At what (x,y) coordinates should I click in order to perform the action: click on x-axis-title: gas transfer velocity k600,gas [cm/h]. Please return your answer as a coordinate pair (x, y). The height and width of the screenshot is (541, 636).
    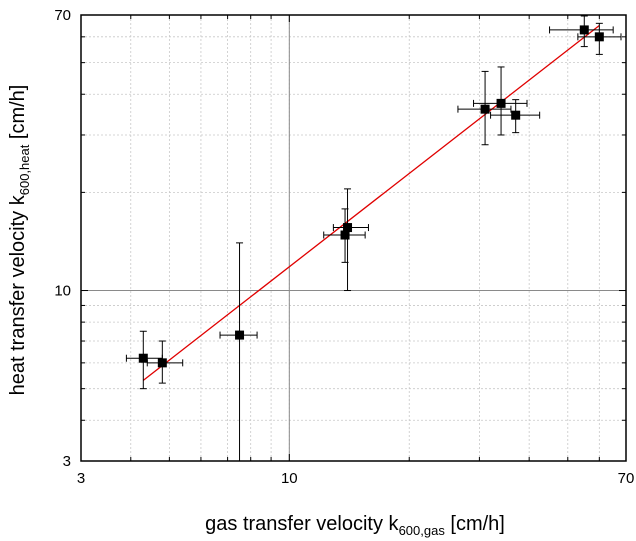
    Looking at the image, I should click on (355, 525).